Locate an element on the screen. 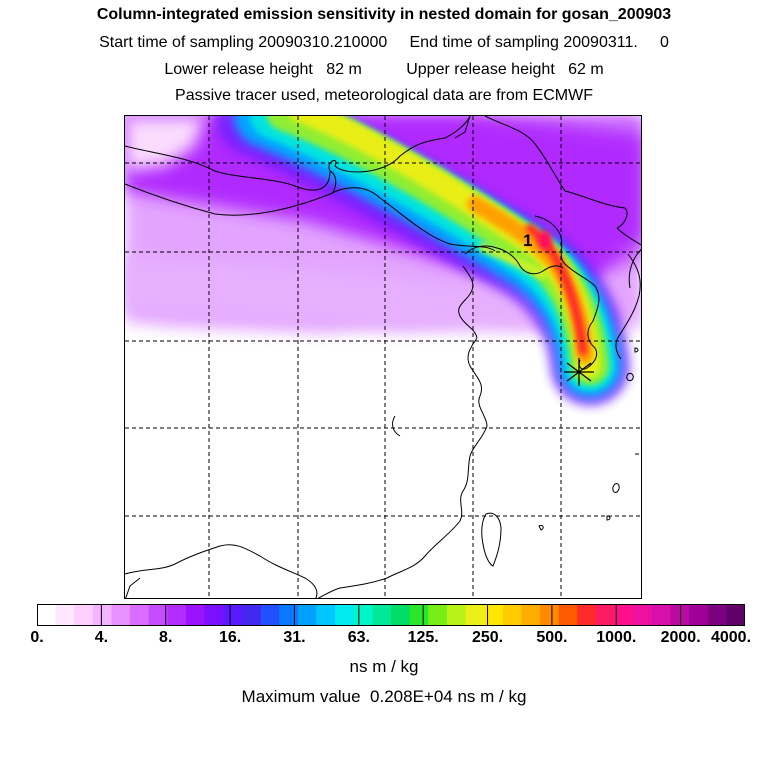 This screenshot has width=768, height=768. colorbar-tick-label: 125. is located at coordinates (423, 637).